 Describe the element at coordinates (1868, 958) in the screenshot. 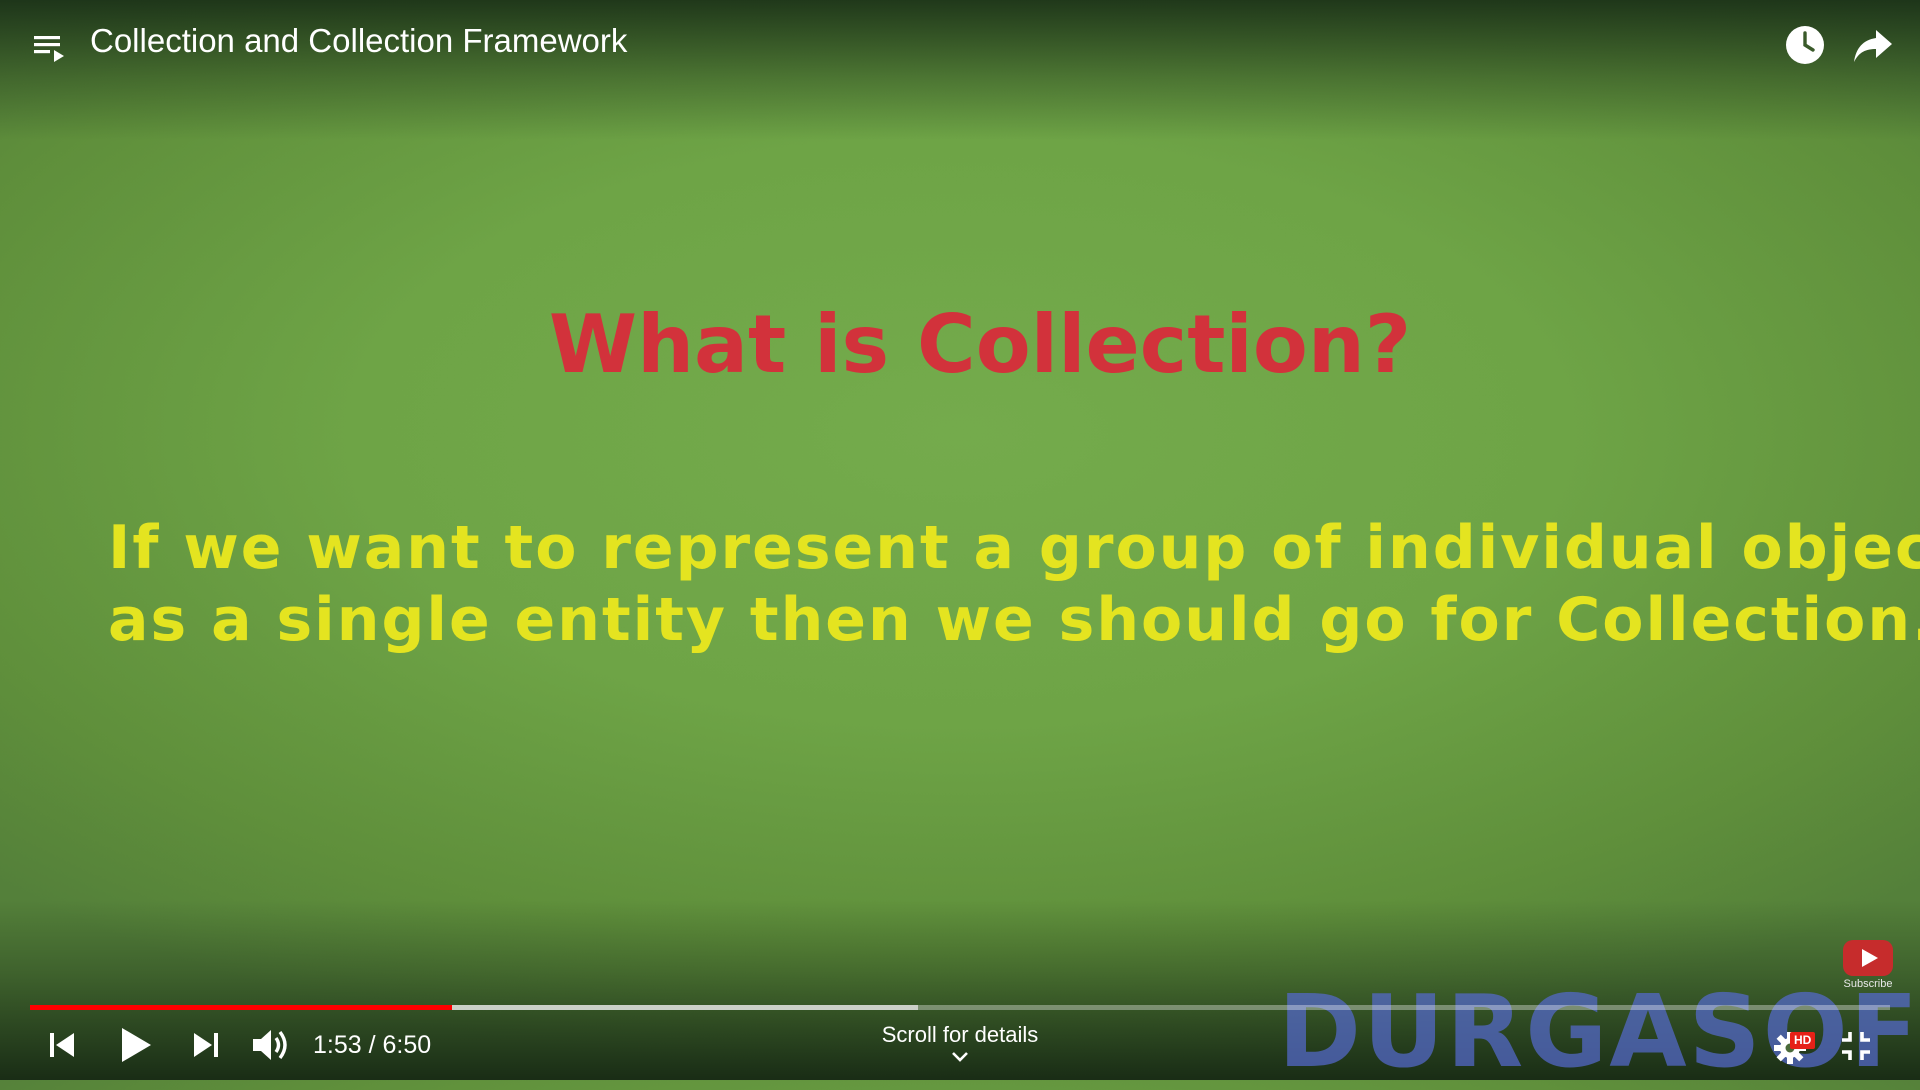

I see `youtube-play-icon` at that location.